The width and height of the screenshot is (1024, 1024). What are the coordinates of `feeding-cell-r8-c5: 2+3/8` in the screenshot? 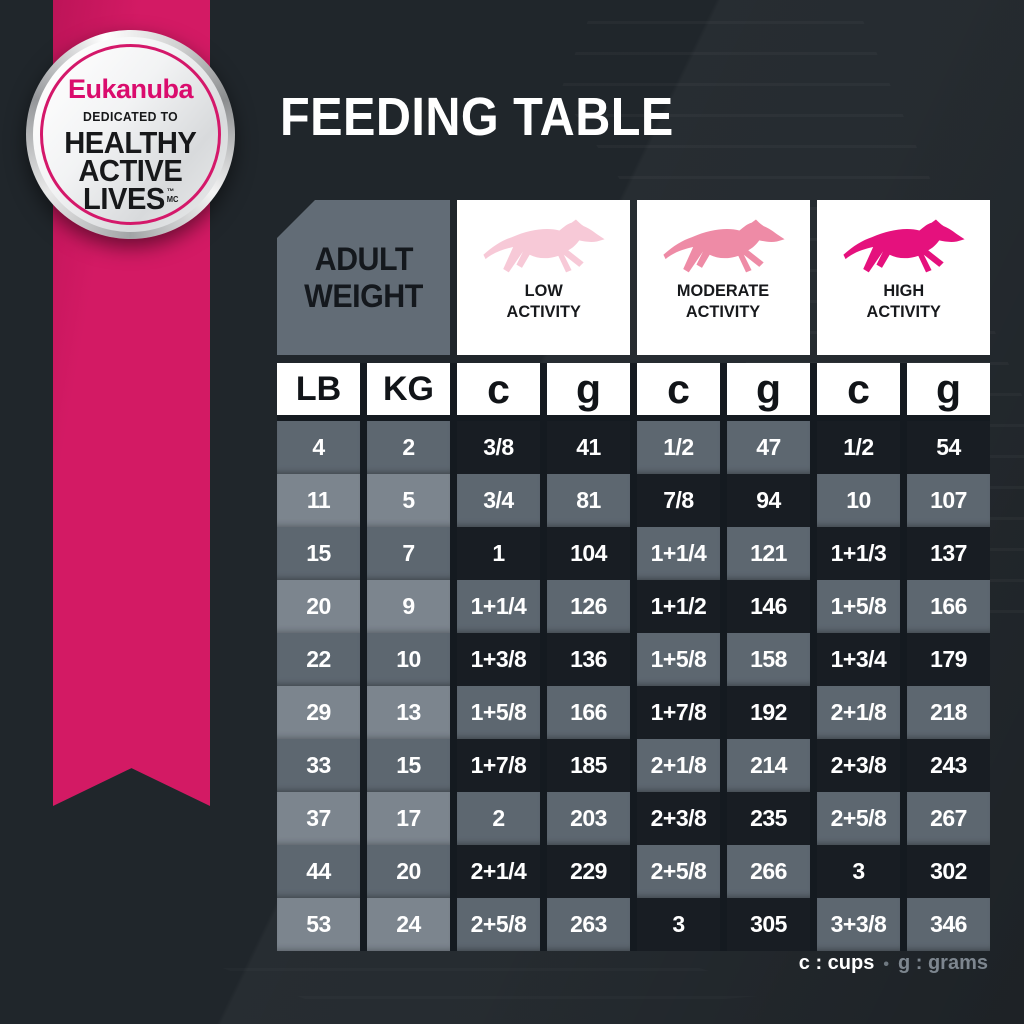 It's located at (678, 818).